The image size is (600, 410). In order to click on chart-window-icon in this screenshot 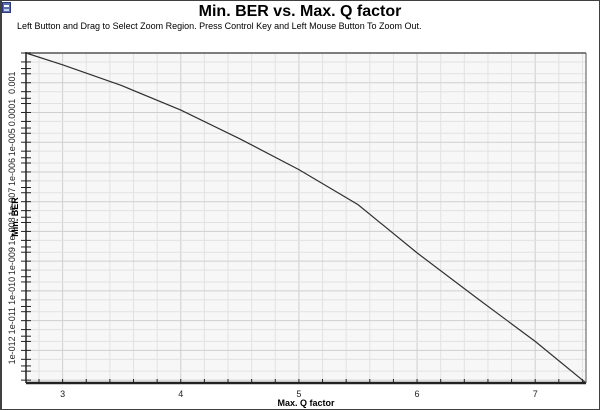, I will do `click(6, 7)`.